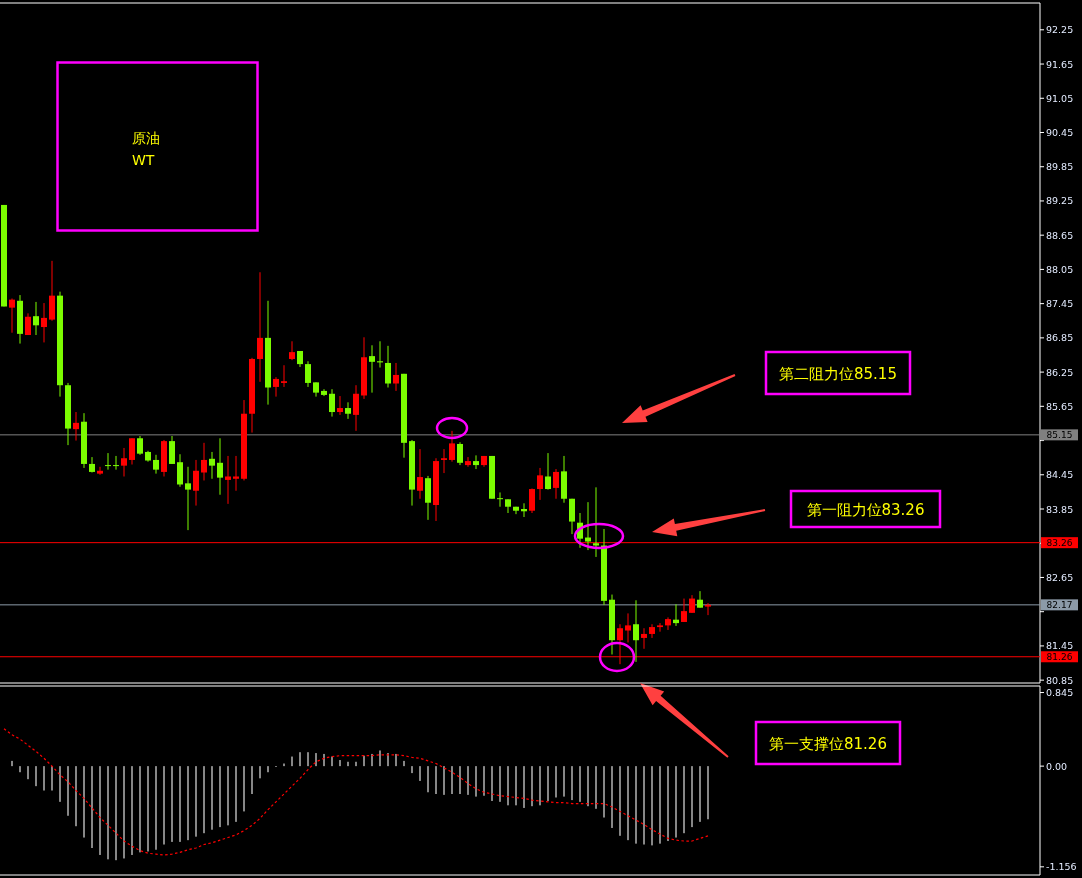  I want to click on y-tick-label: 89.85, so click(1060, 167).